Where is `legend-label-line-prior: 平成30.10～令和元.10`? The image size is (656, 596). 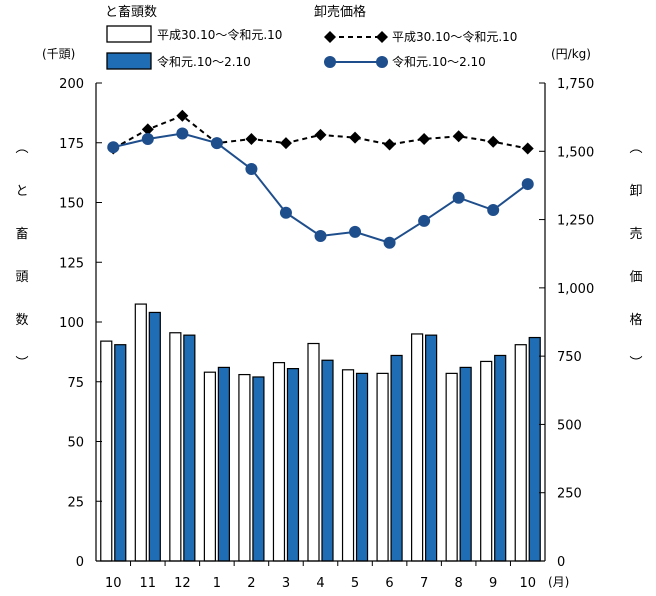
legend-label-line-prior: 平成30.10～令和元.10 is located at coordinates (454, 36).